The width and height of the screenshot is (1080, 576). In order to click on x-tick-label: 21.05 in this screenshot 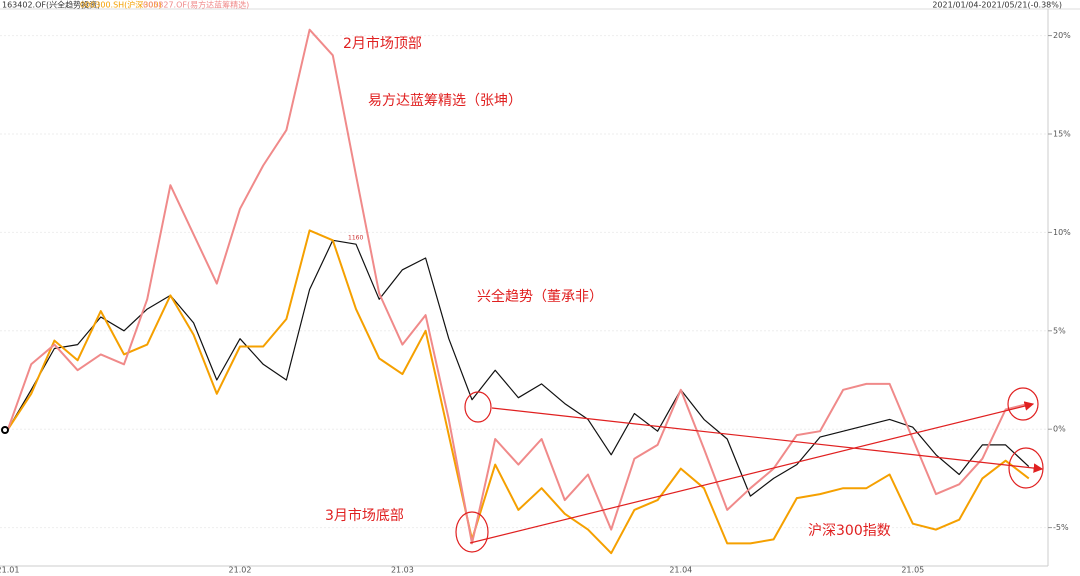, I will do `click(912, 570)`.